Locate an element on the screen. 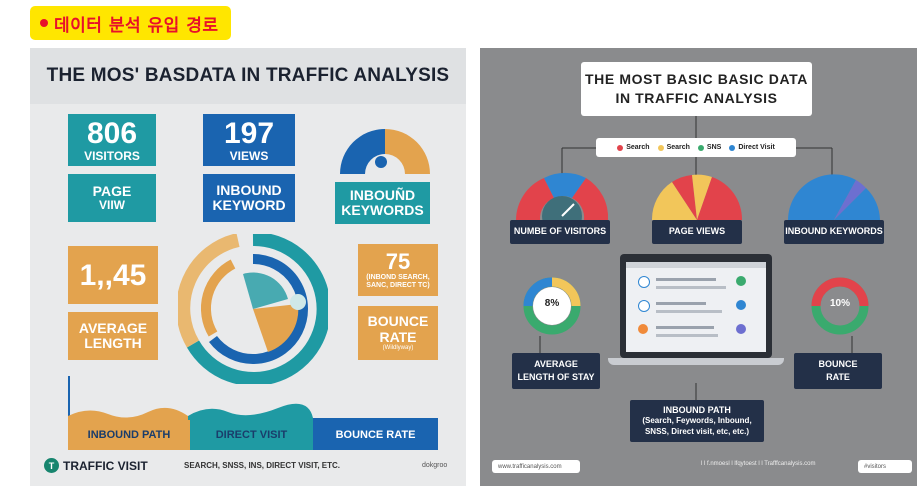 This screenshot has width=917, height=486. page-view-box: PAGE VIIW is located at coordinates (112, 198).